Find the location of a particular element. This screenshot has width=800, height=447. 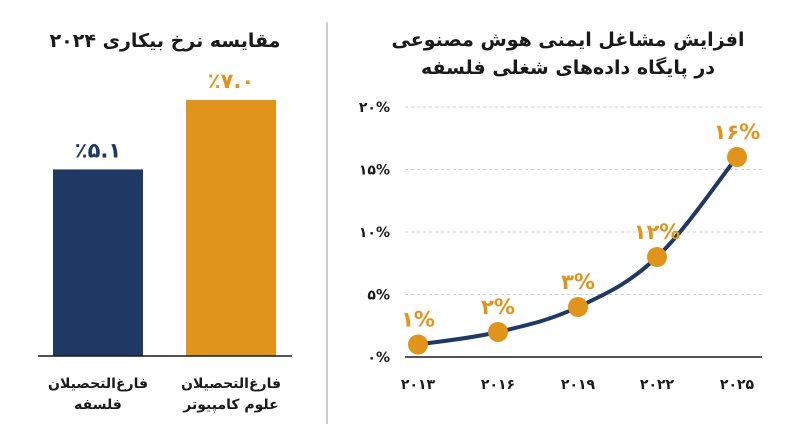

line-chart-title-line-2: در پایگاه داده‌های شغلی فلسفه is located at coordinates (568, 67).